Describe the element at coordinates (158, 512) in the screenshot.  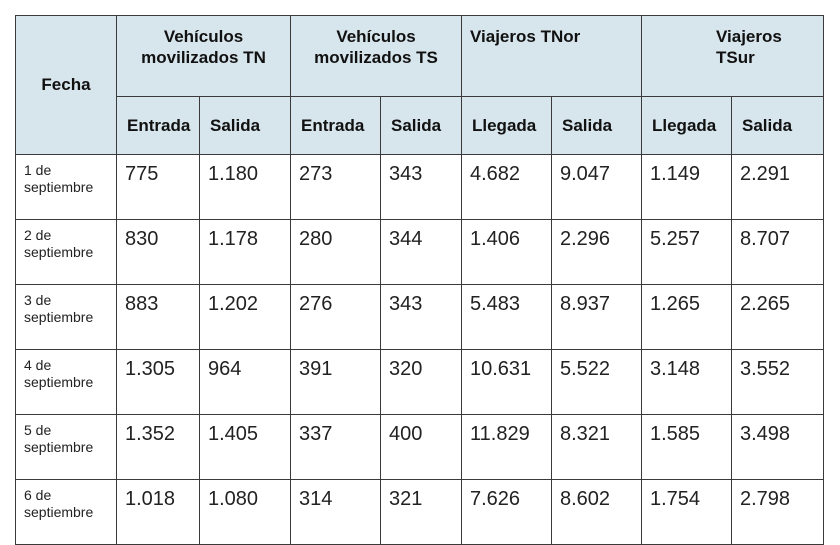
I see `value-cell: 1.018` at that location.